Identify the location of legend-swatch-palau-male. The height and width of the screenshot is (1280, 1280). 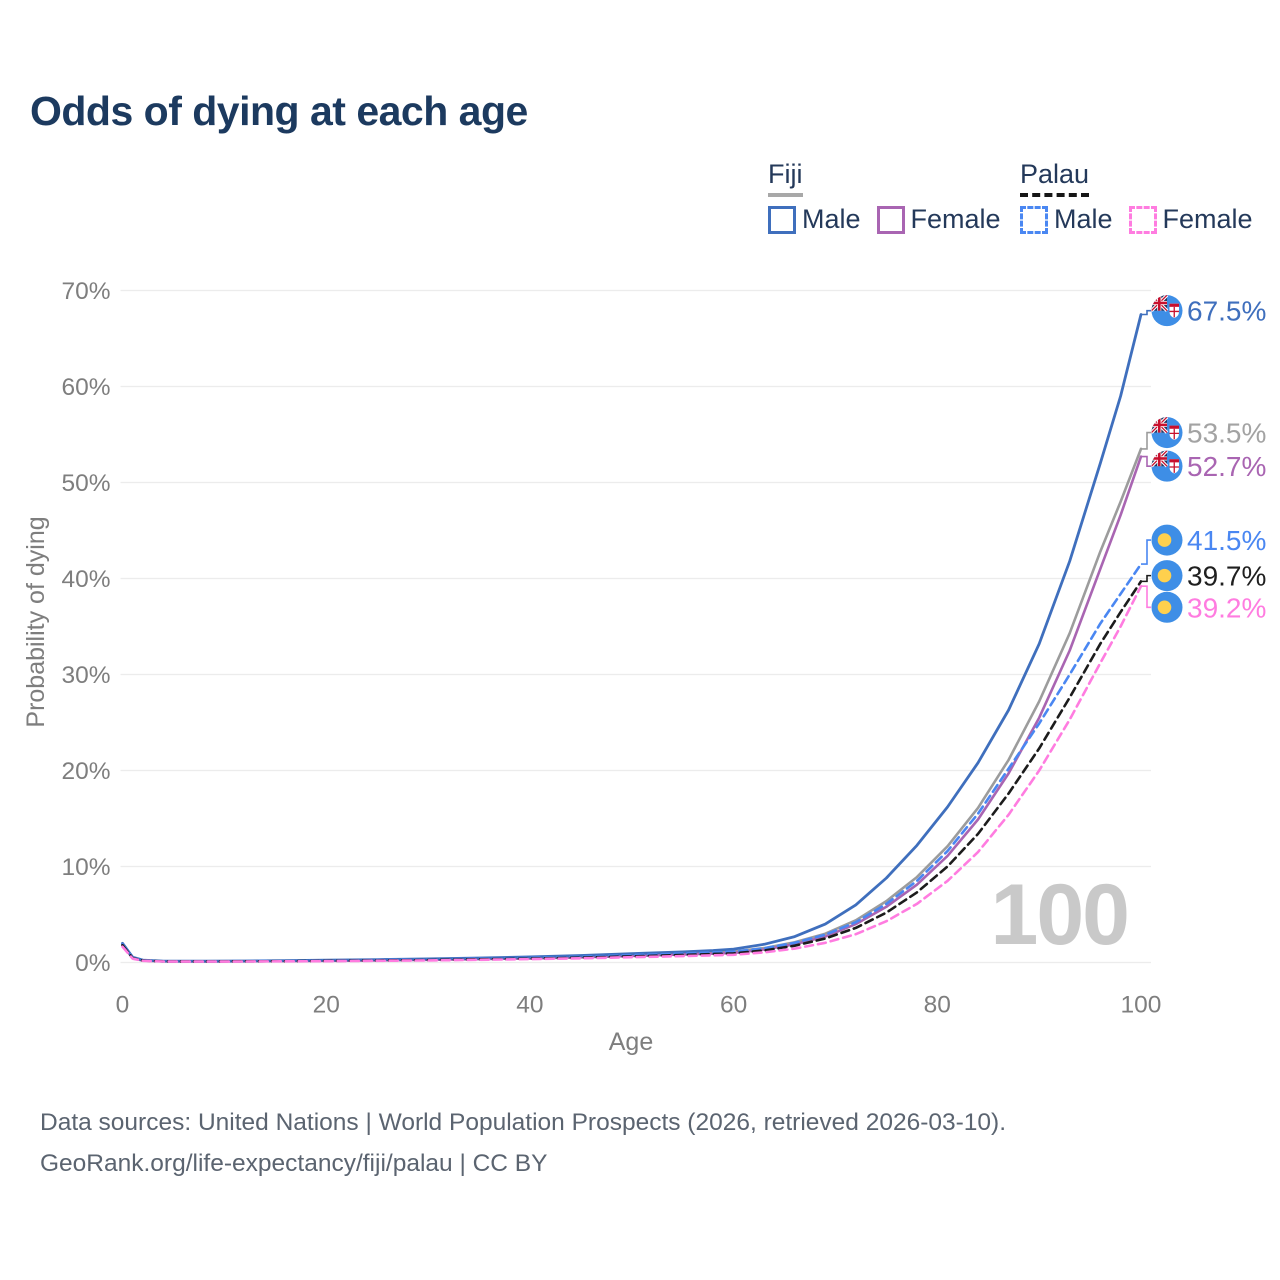
(1034, 219).